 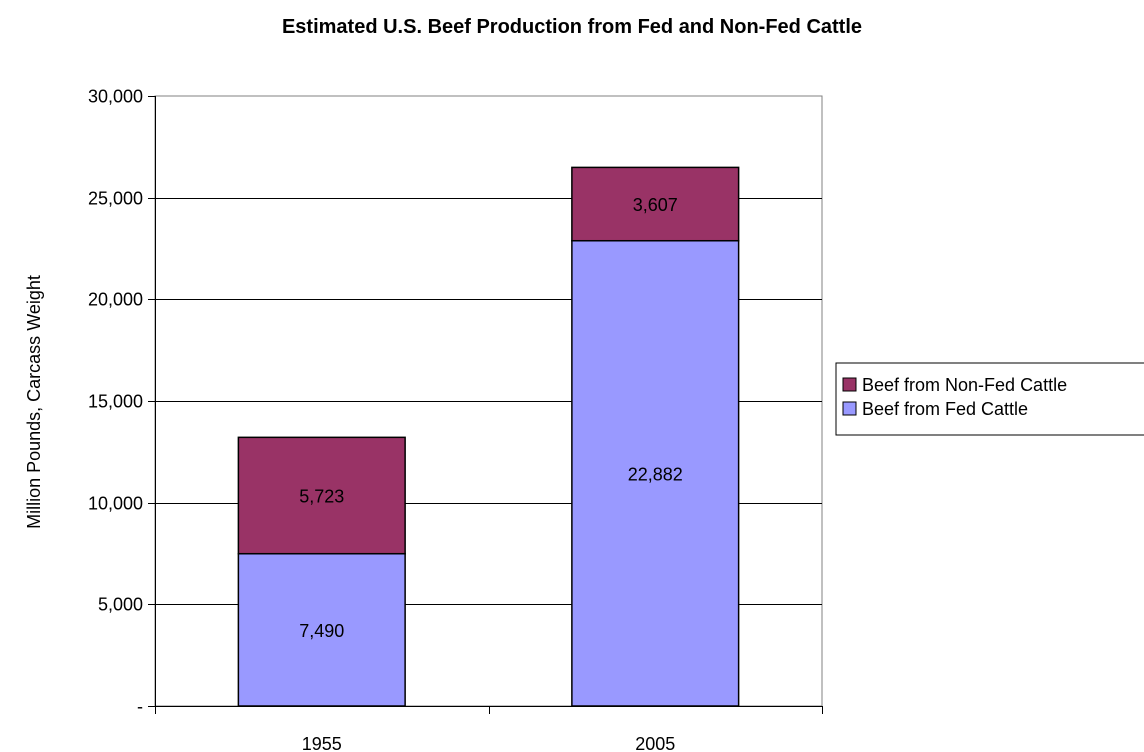 What do you see at coordinates (115, 300) in the screenshot?
I see `y-tick-label: 20,000` at bounding box center [115, 300].